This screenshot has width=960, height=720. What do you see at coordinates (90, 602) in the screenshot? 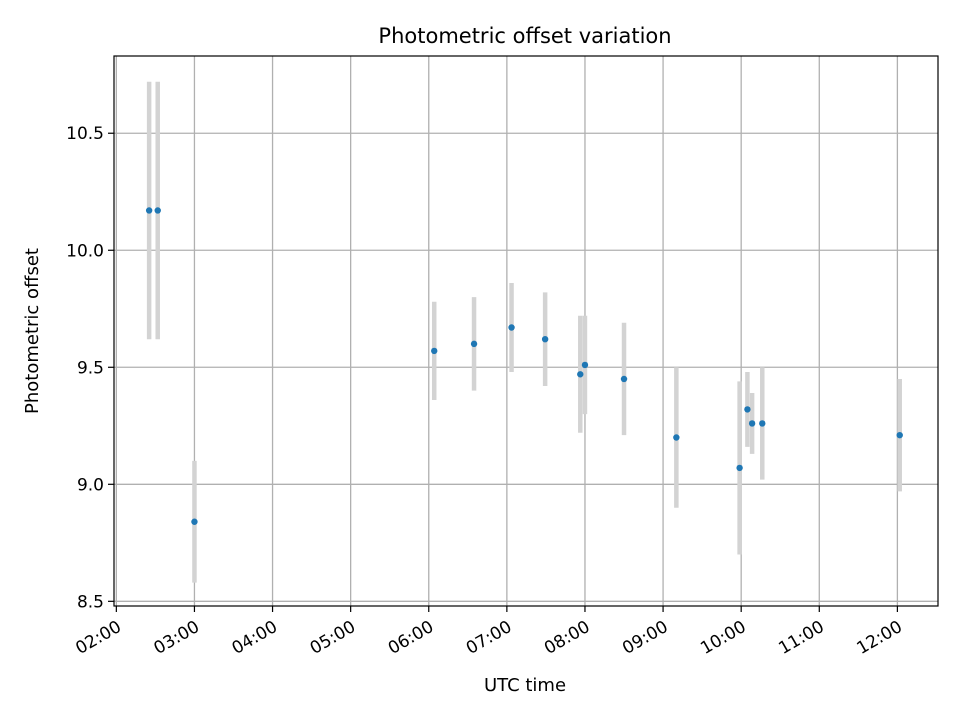
I see `y-tick-label: 8.5` at bounding box center [90, 602].